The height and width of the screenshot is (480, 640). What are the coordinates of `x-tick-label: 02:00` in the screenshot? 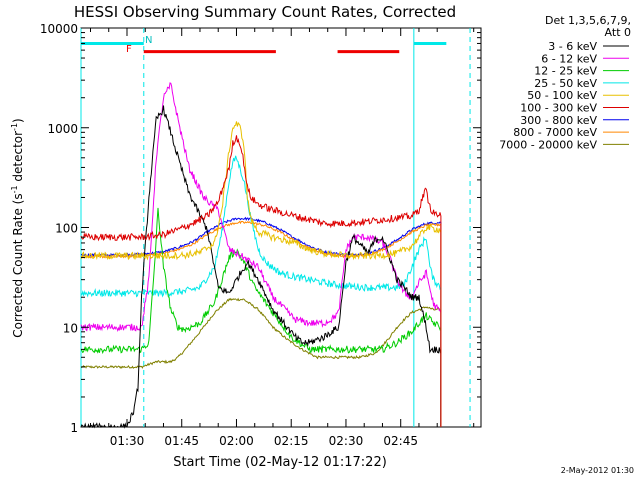 It's located at (236, 441).